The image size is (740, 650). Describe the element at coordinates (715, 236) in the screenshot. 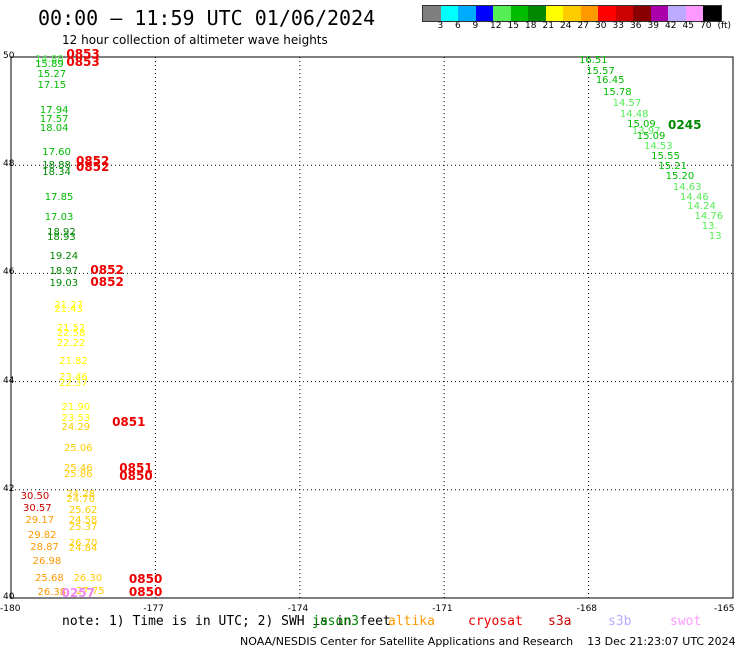

I see `wave-height-value: 13` at that location.